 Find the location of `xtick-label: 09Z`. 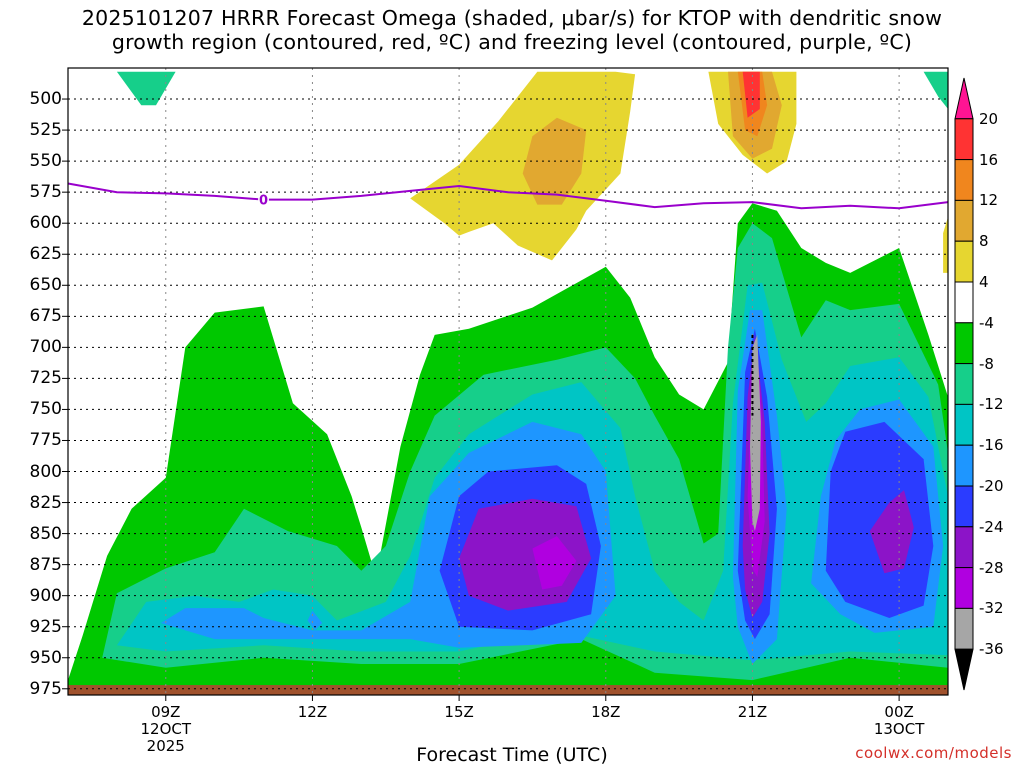

xtick-label: 09Z is located at coordinates (166, 712).